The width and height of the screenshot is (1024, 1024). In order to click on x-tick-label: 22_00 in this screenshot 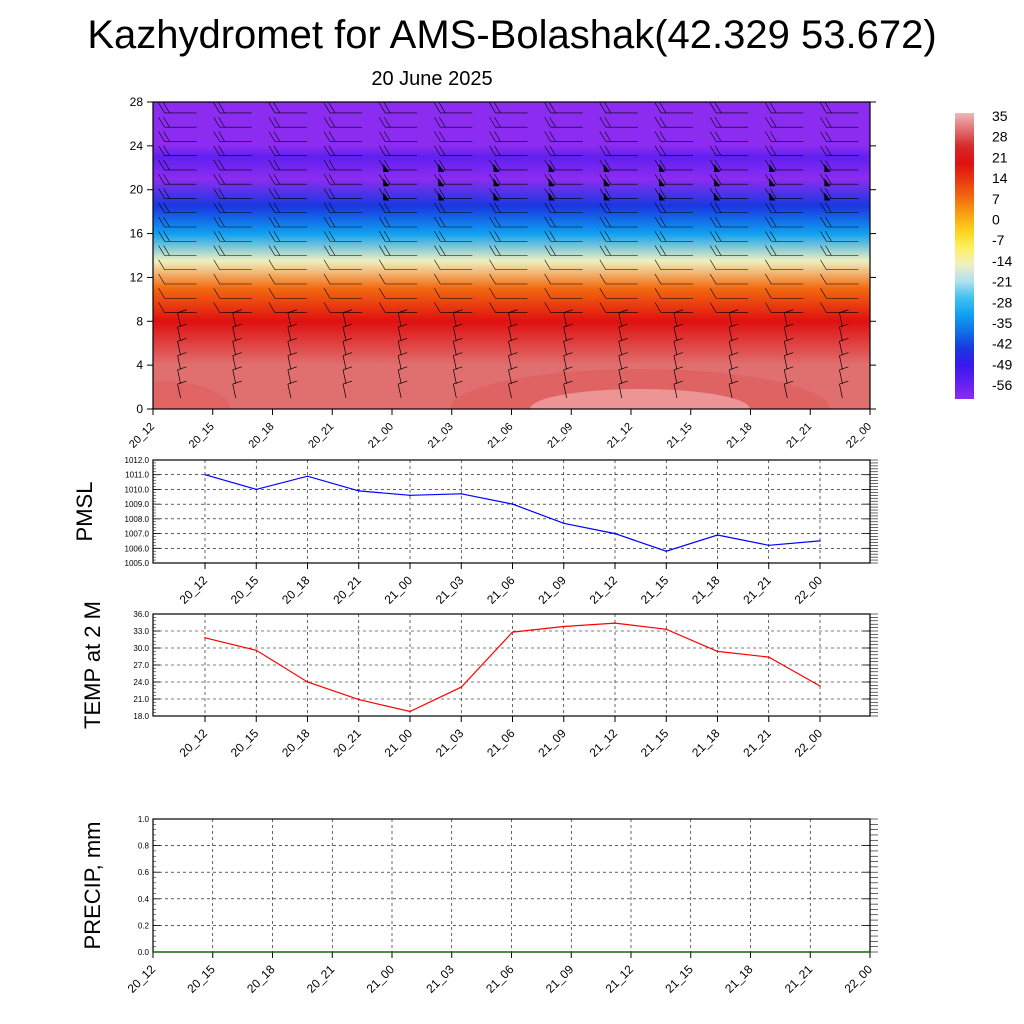, I will do `click(859, 979)`.